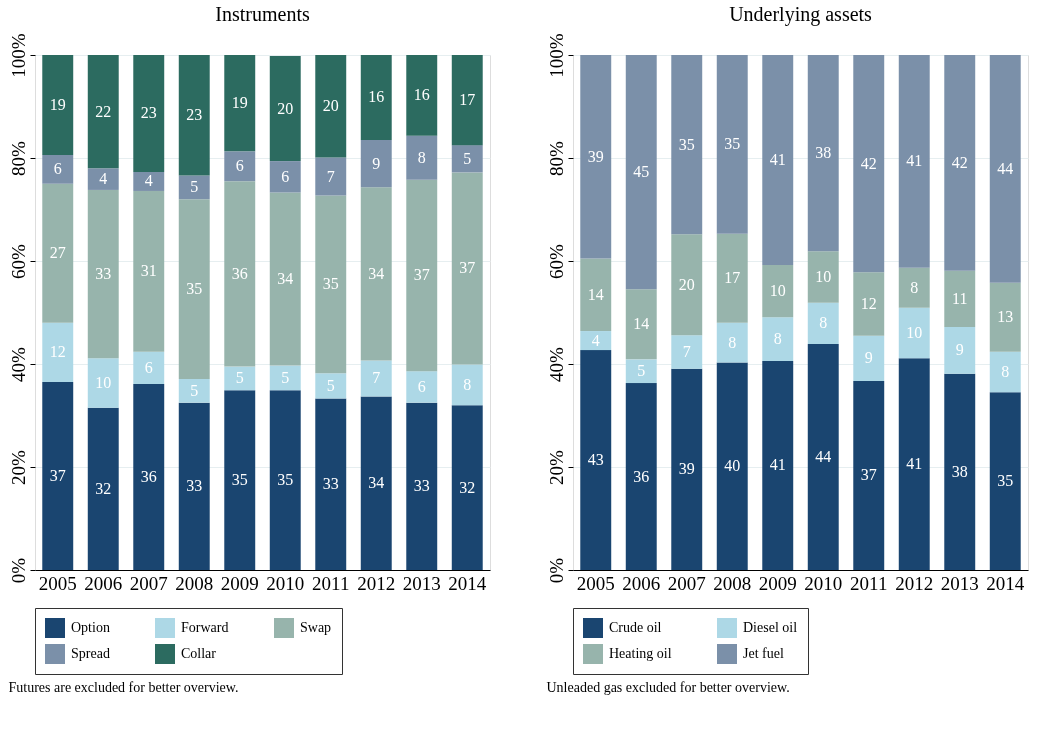 The image size is (1051, 733). Describe the element at coordinates (57, 104) in the screenshot. I see `data-label: 19` at that location.